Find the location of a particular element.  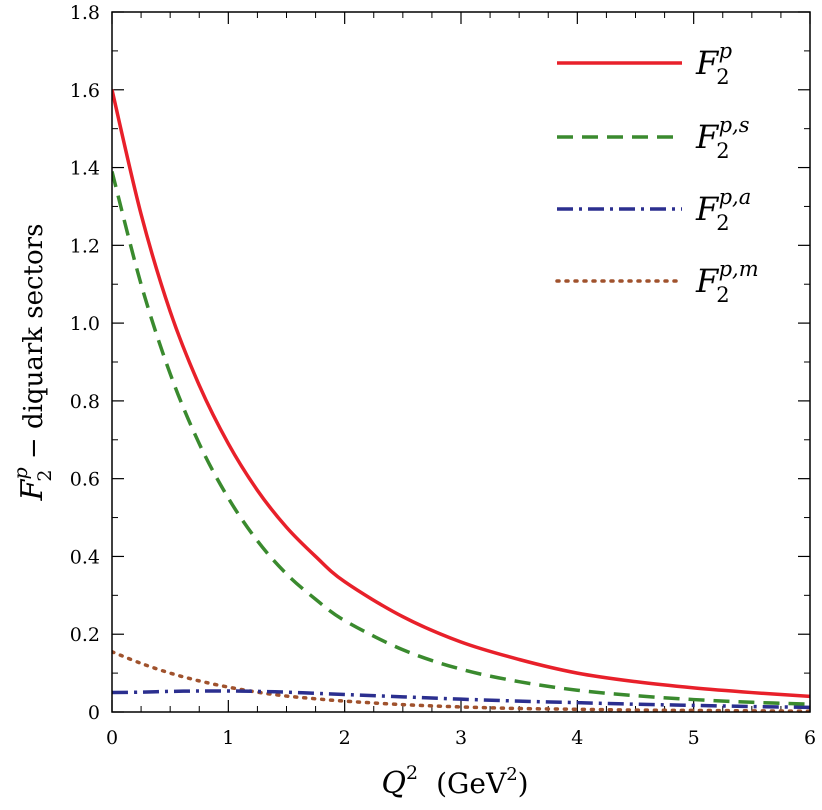

x-tick-label: 1 is located at coordinates (228, 738).